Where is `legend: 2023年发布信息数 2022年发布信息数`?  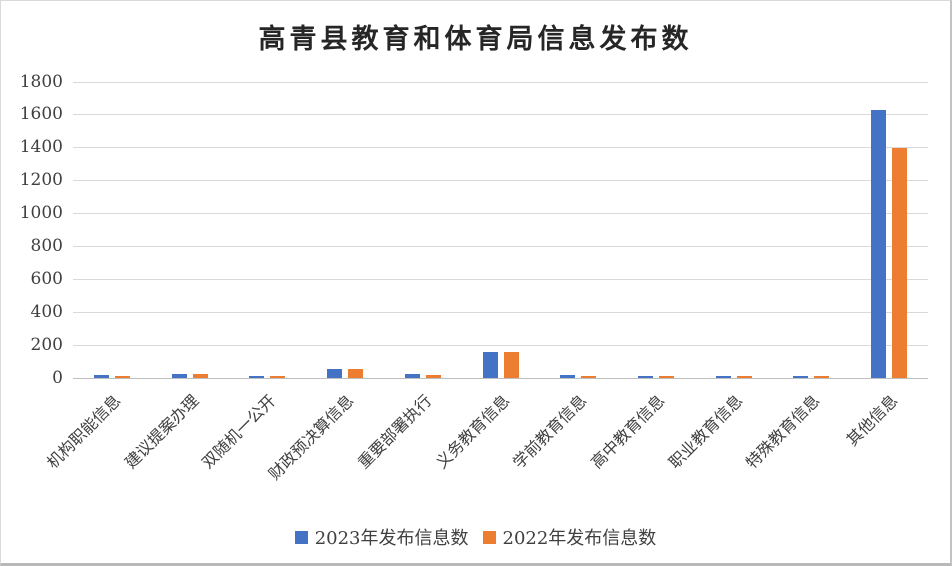 legend: 2023年发布信息数 2022年发布信息数 is located at coordinates (475, 537).